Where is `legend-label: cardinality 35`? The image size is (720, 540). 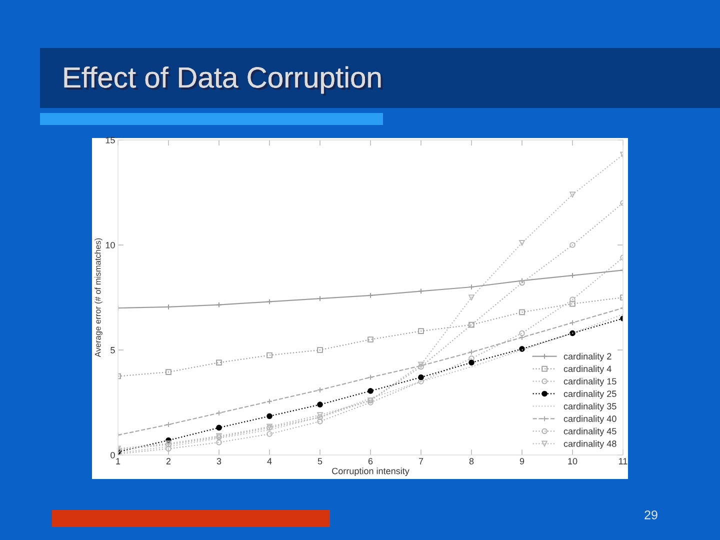 legend-label: cardinality 35 is located at coordinates (590, 407).